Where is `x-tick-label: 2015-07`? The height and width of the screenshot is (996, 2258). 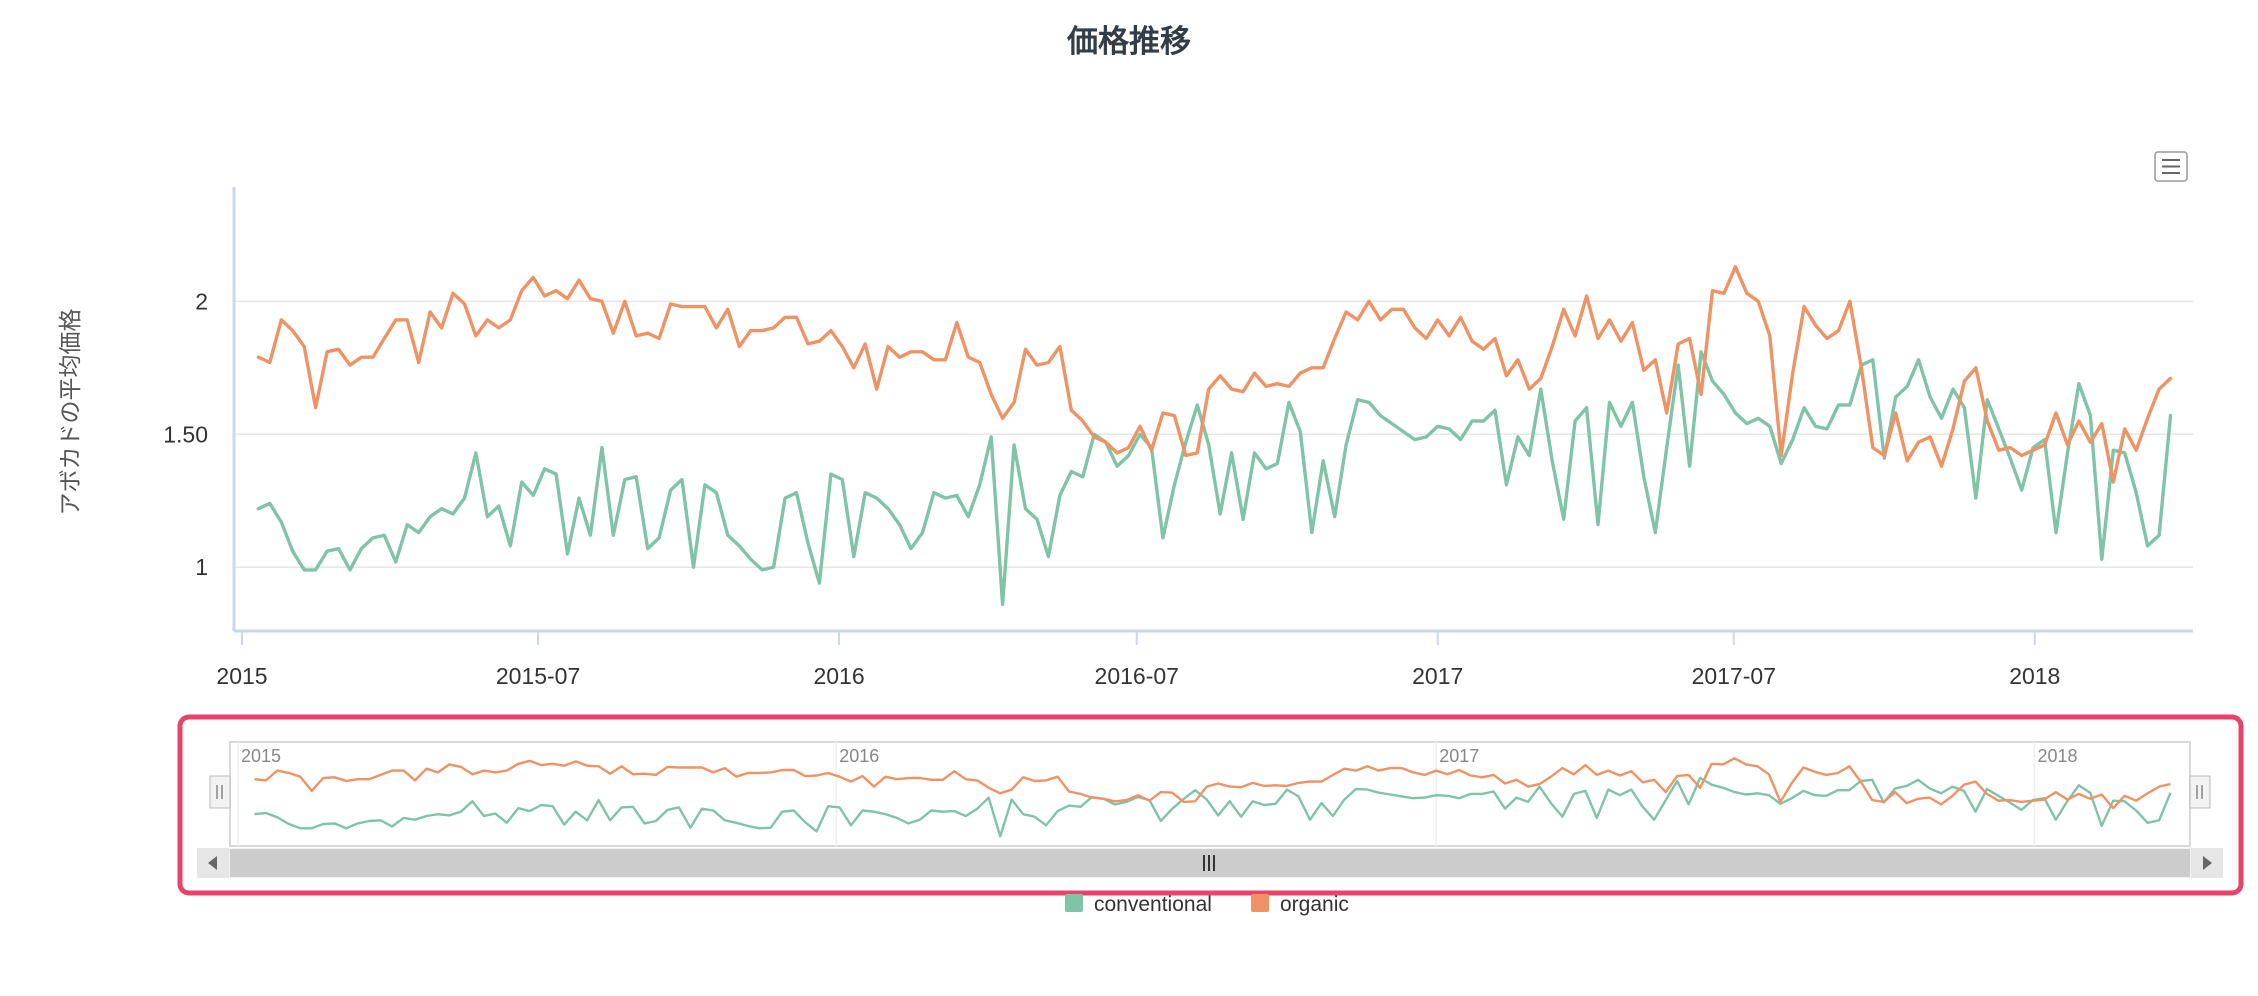 x-tick-label: 2015-07 is located at coordinates (538, 676).